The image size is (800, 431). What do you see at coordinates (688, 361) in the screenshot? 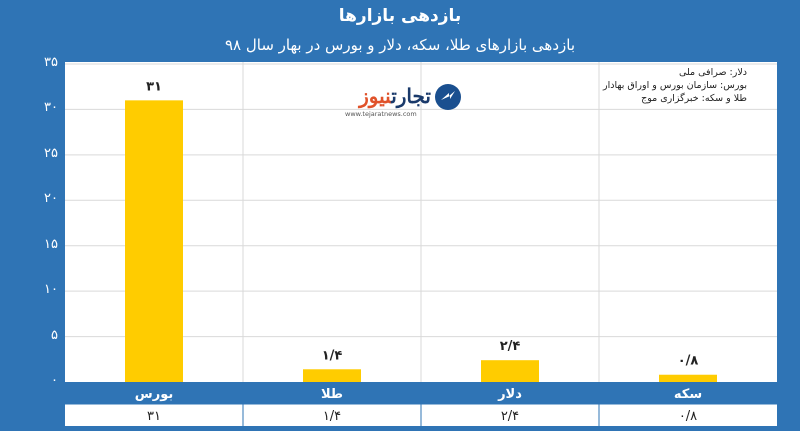
I see `data-label: ۰/۸` at bounding box center [688, 361].